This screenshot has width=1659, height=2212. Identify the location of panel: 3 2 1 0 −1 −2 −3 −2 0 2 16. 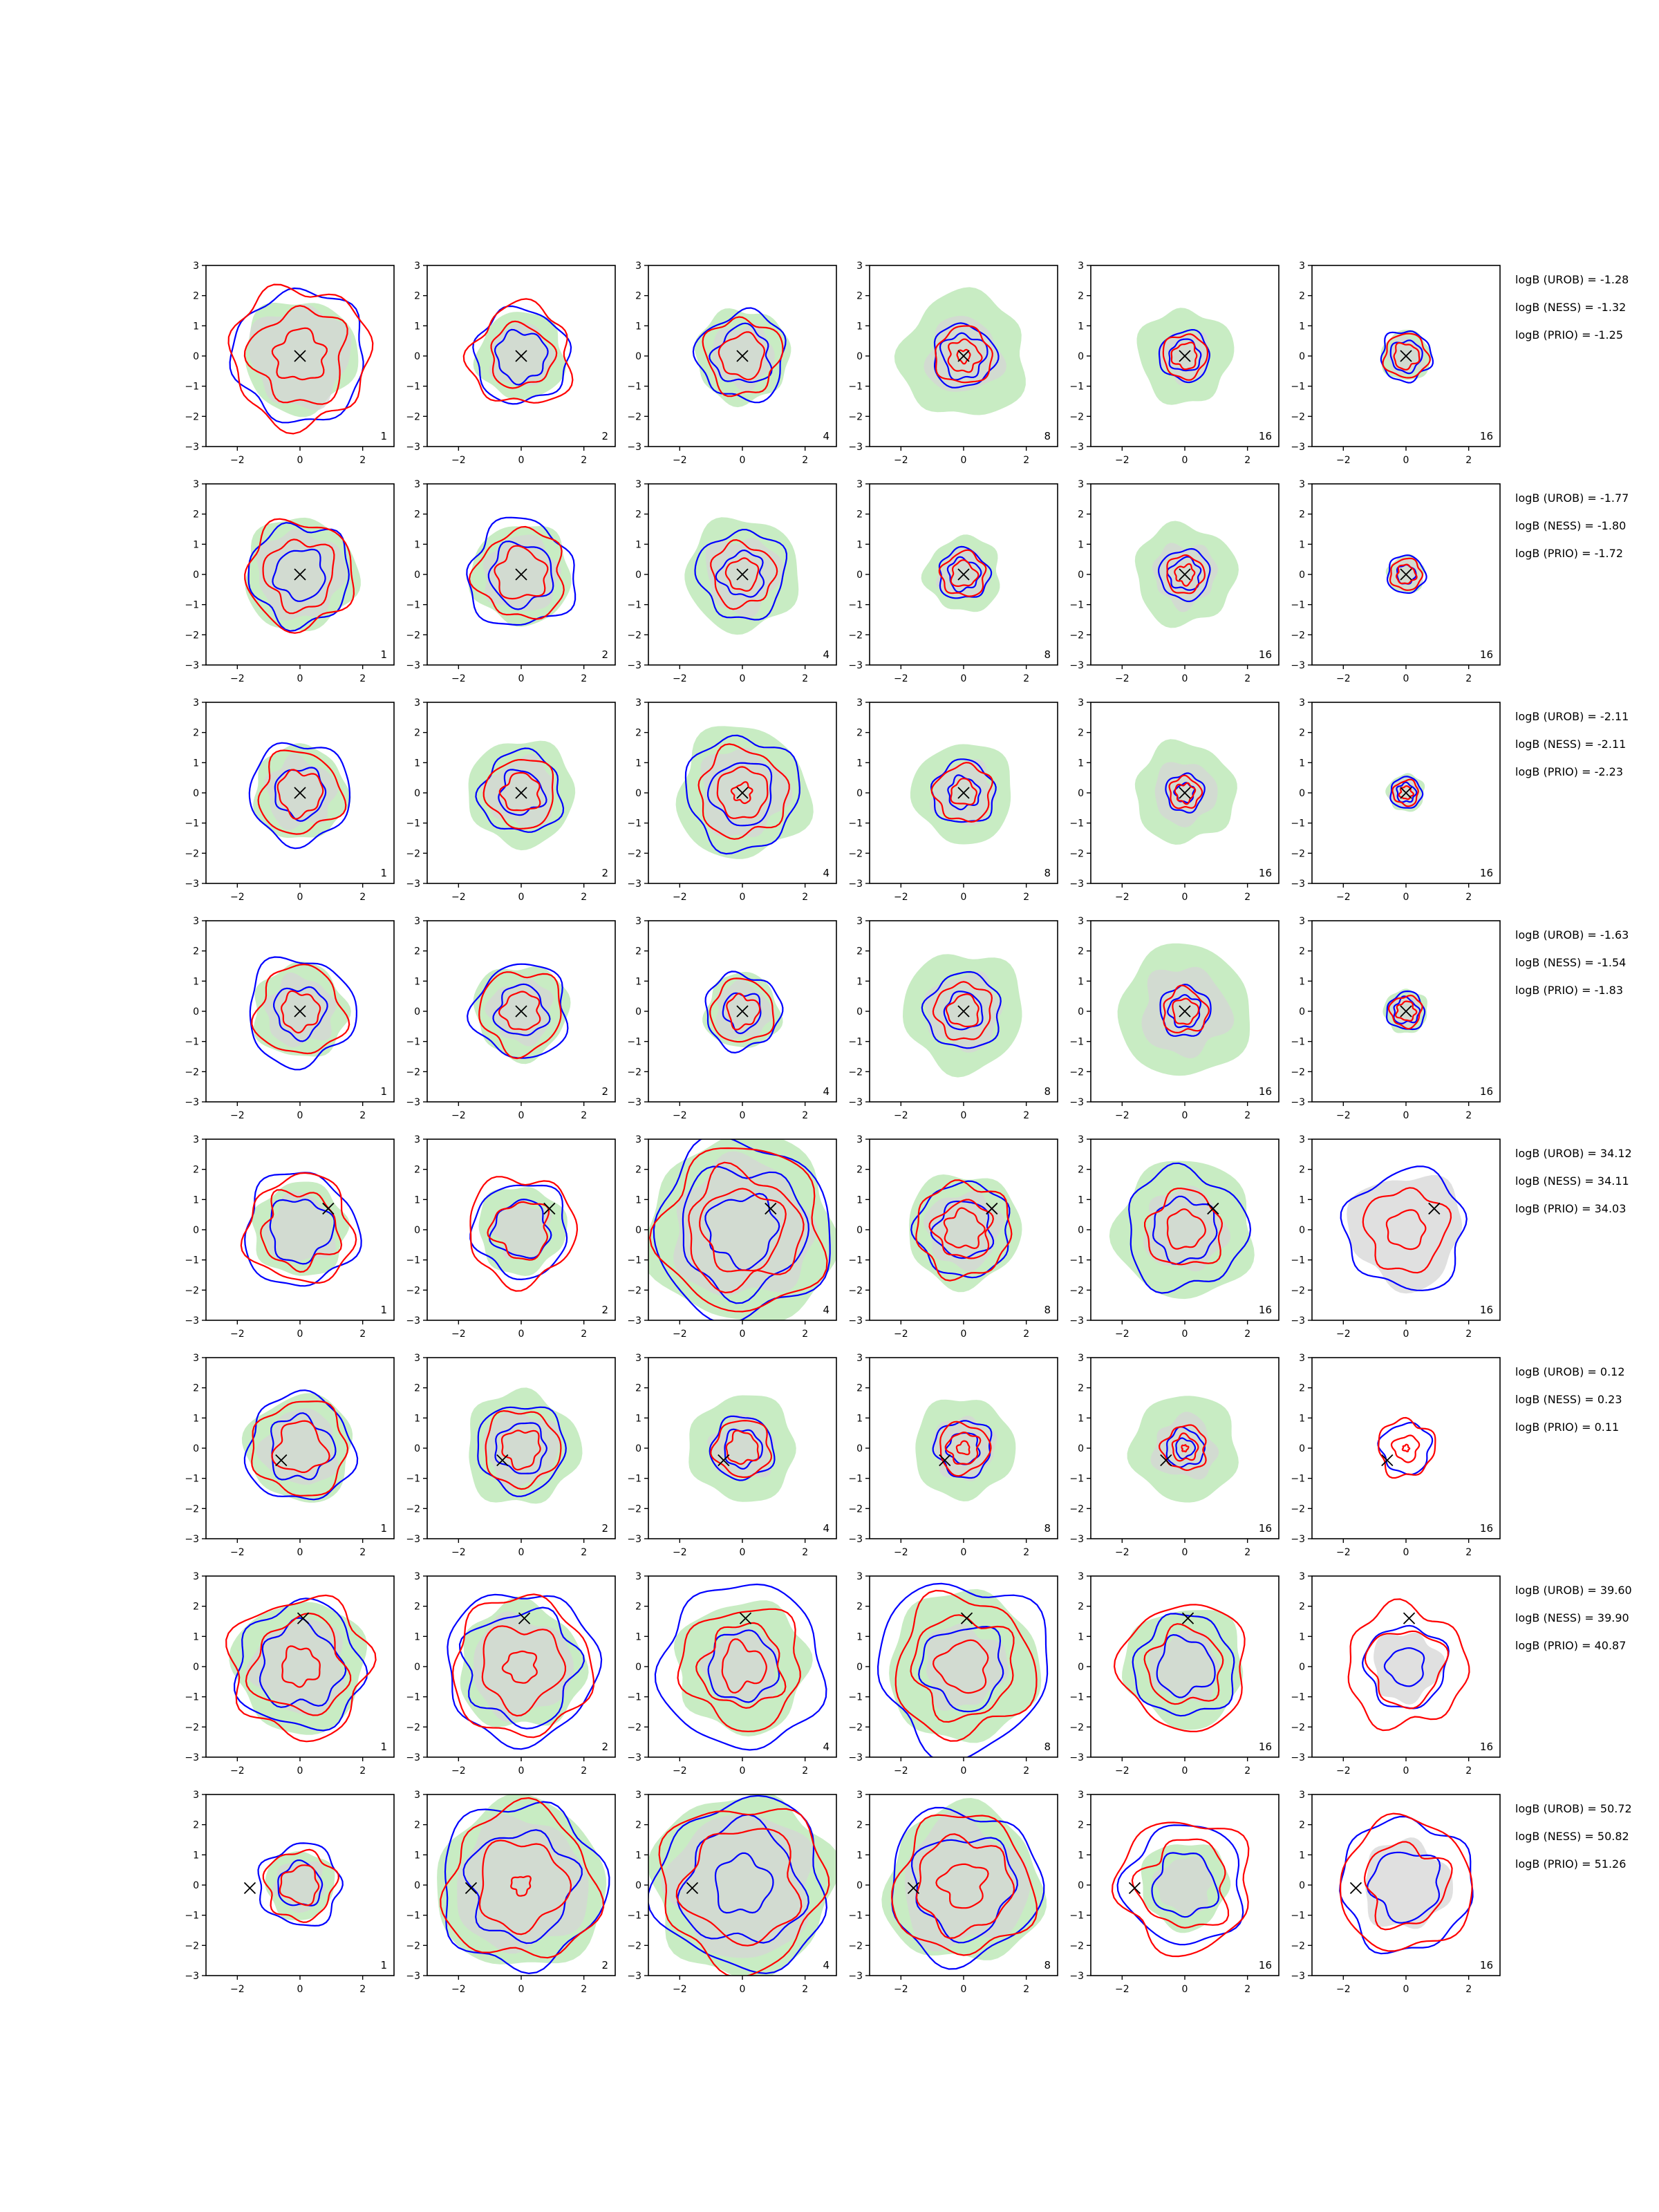
(1174, 1455).